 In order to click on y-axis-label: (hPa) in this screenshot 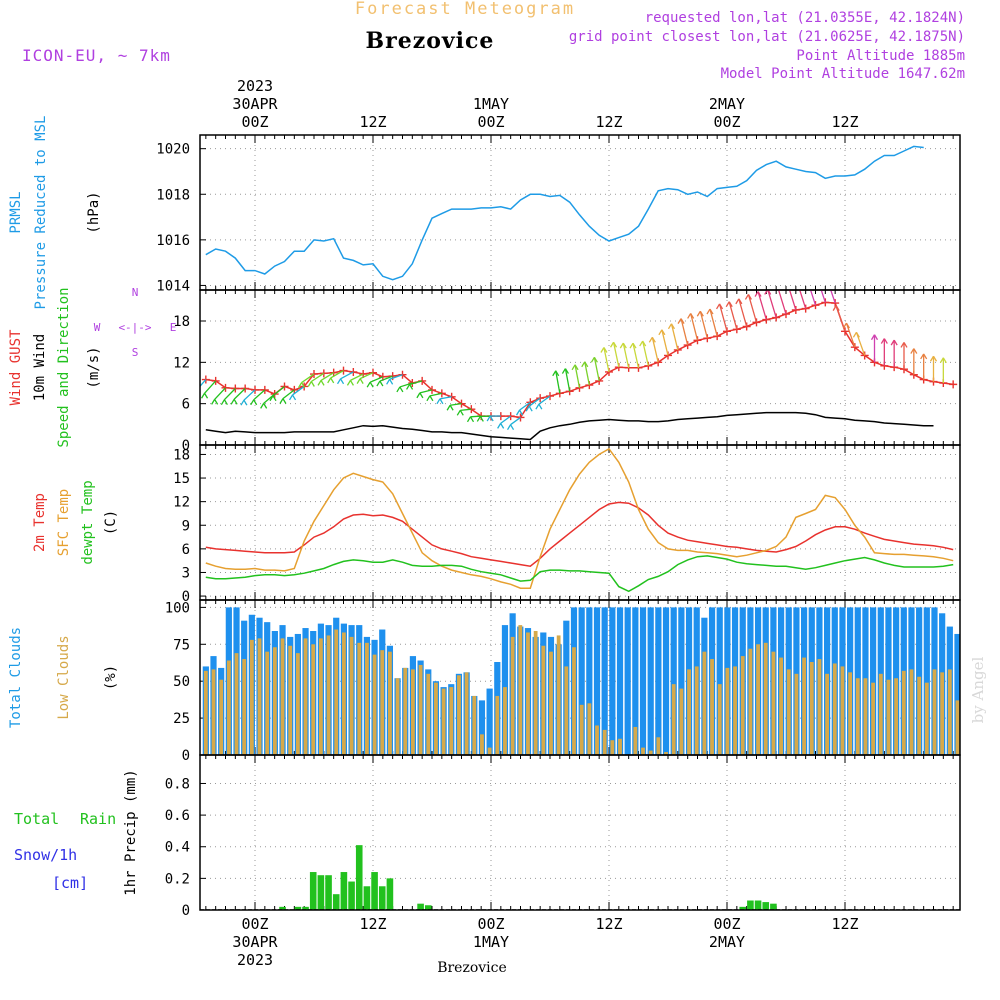, I will do `click(94, 212)`.